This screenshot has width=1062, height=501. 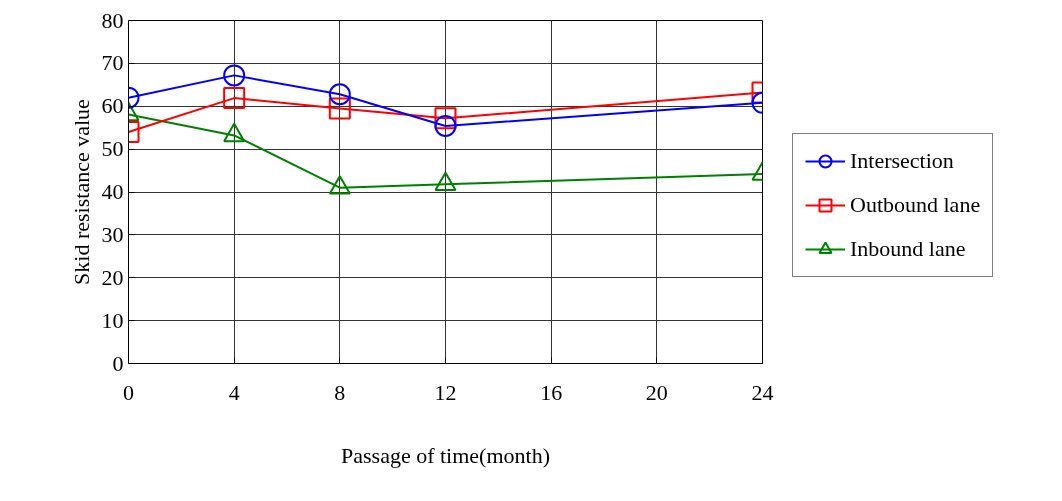 I want to click on x-axis-title: Passage of time(month), so click(x=445, y=455).